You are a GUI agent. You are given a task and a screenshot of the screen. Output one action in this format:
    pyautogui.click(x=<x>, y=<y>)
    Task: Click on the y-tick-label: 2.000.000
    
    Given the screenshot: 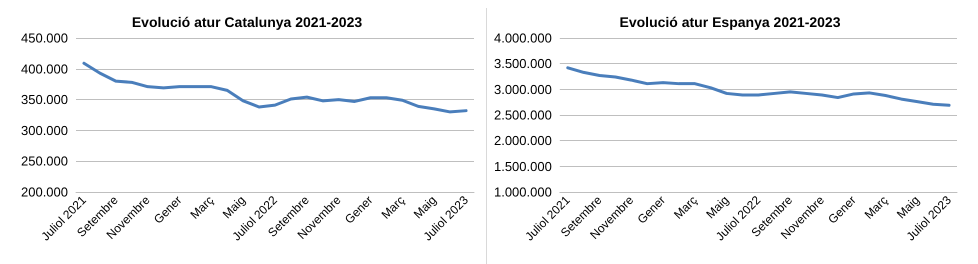 What is the action you would take?
    pyautogui.click(x=523, y=140)
    